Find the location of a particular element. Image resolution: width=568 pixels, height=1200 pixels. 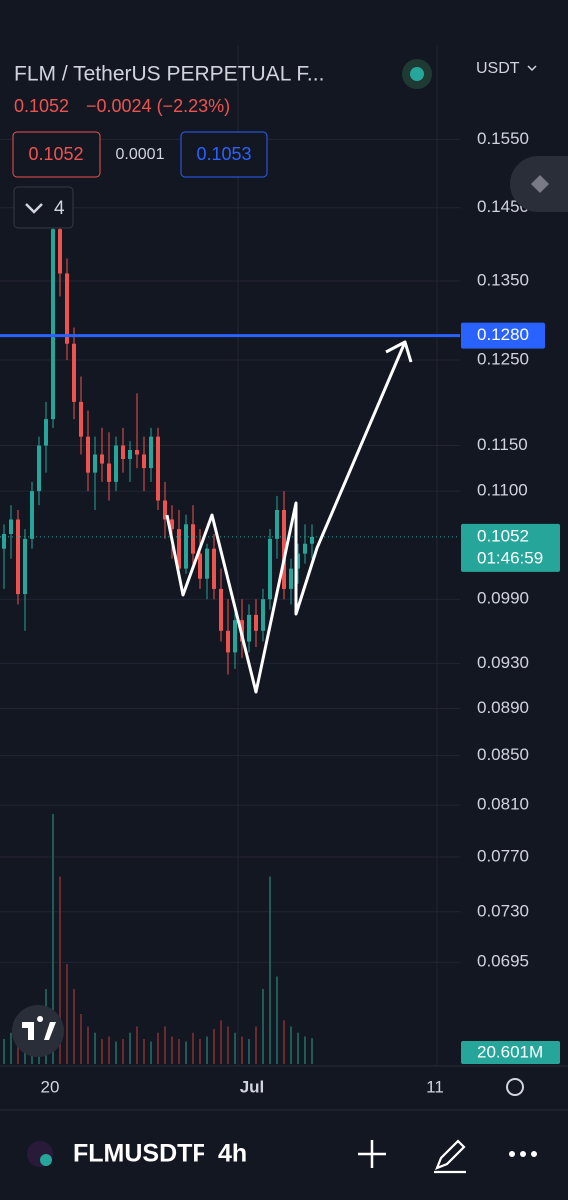

y-tick-label: 0.1250 is located at coordinates (503, 358).